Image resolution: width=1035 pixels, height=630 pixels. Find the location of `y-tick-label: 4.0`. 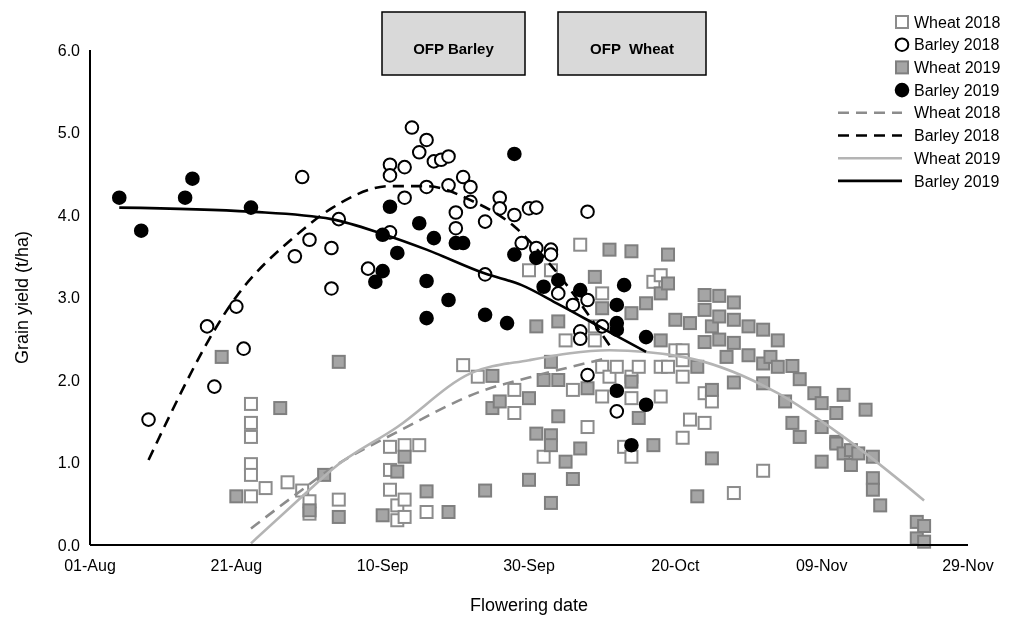

y-tick-label: 4.0 is located at coordinates (69, 215).